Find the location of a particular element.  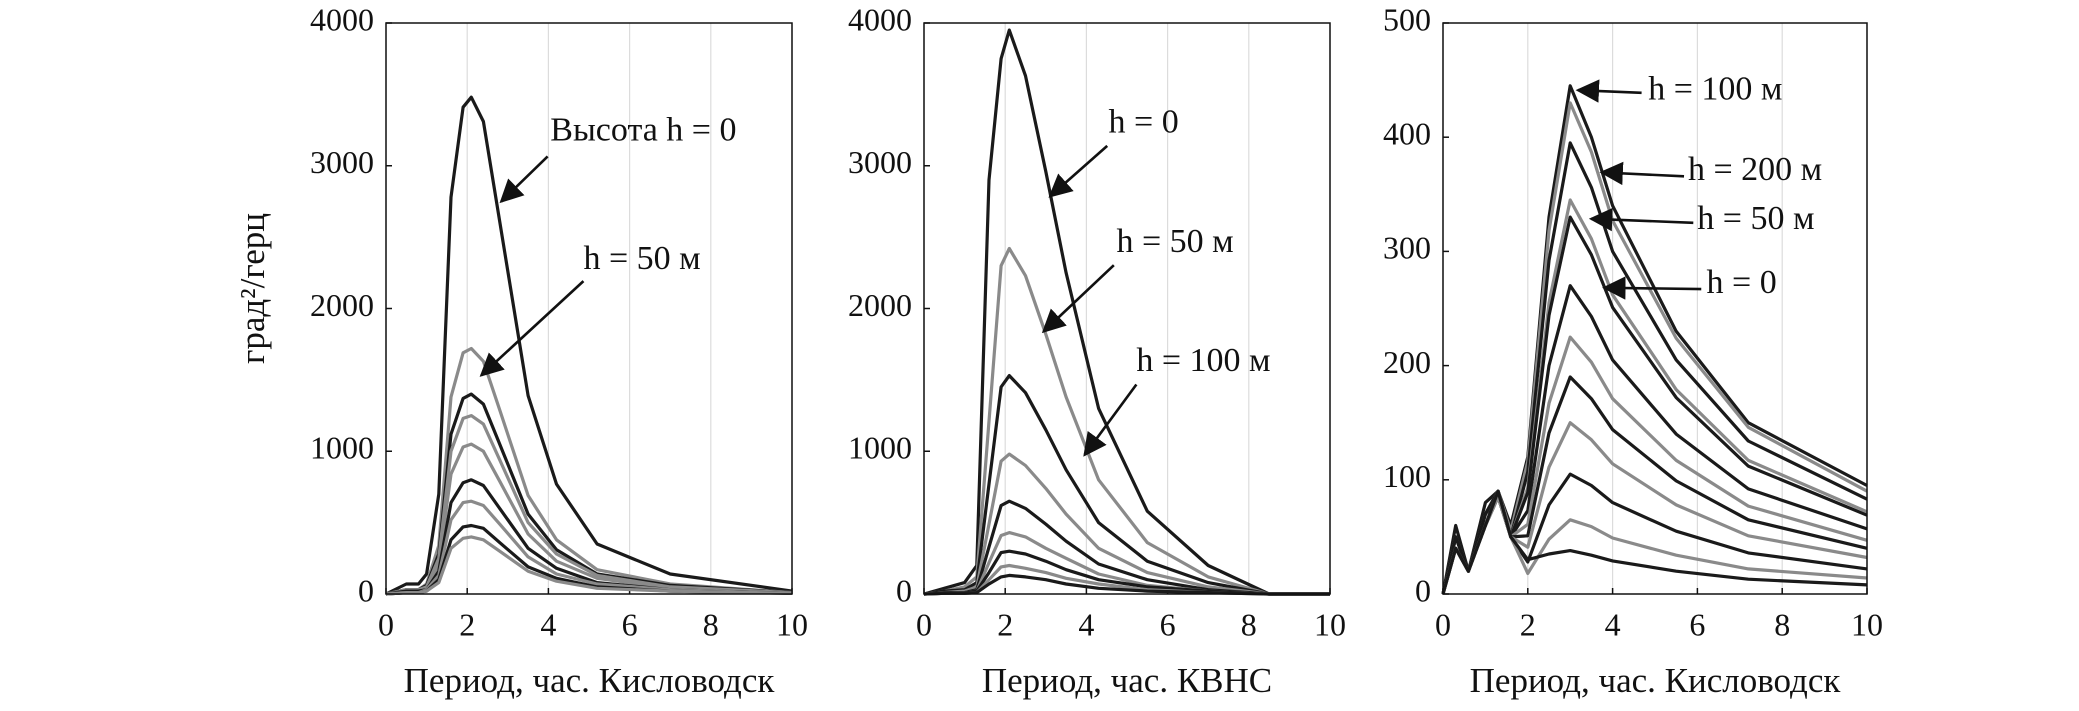

annotation: h = 200 м is located at coordinates (1755, 169).